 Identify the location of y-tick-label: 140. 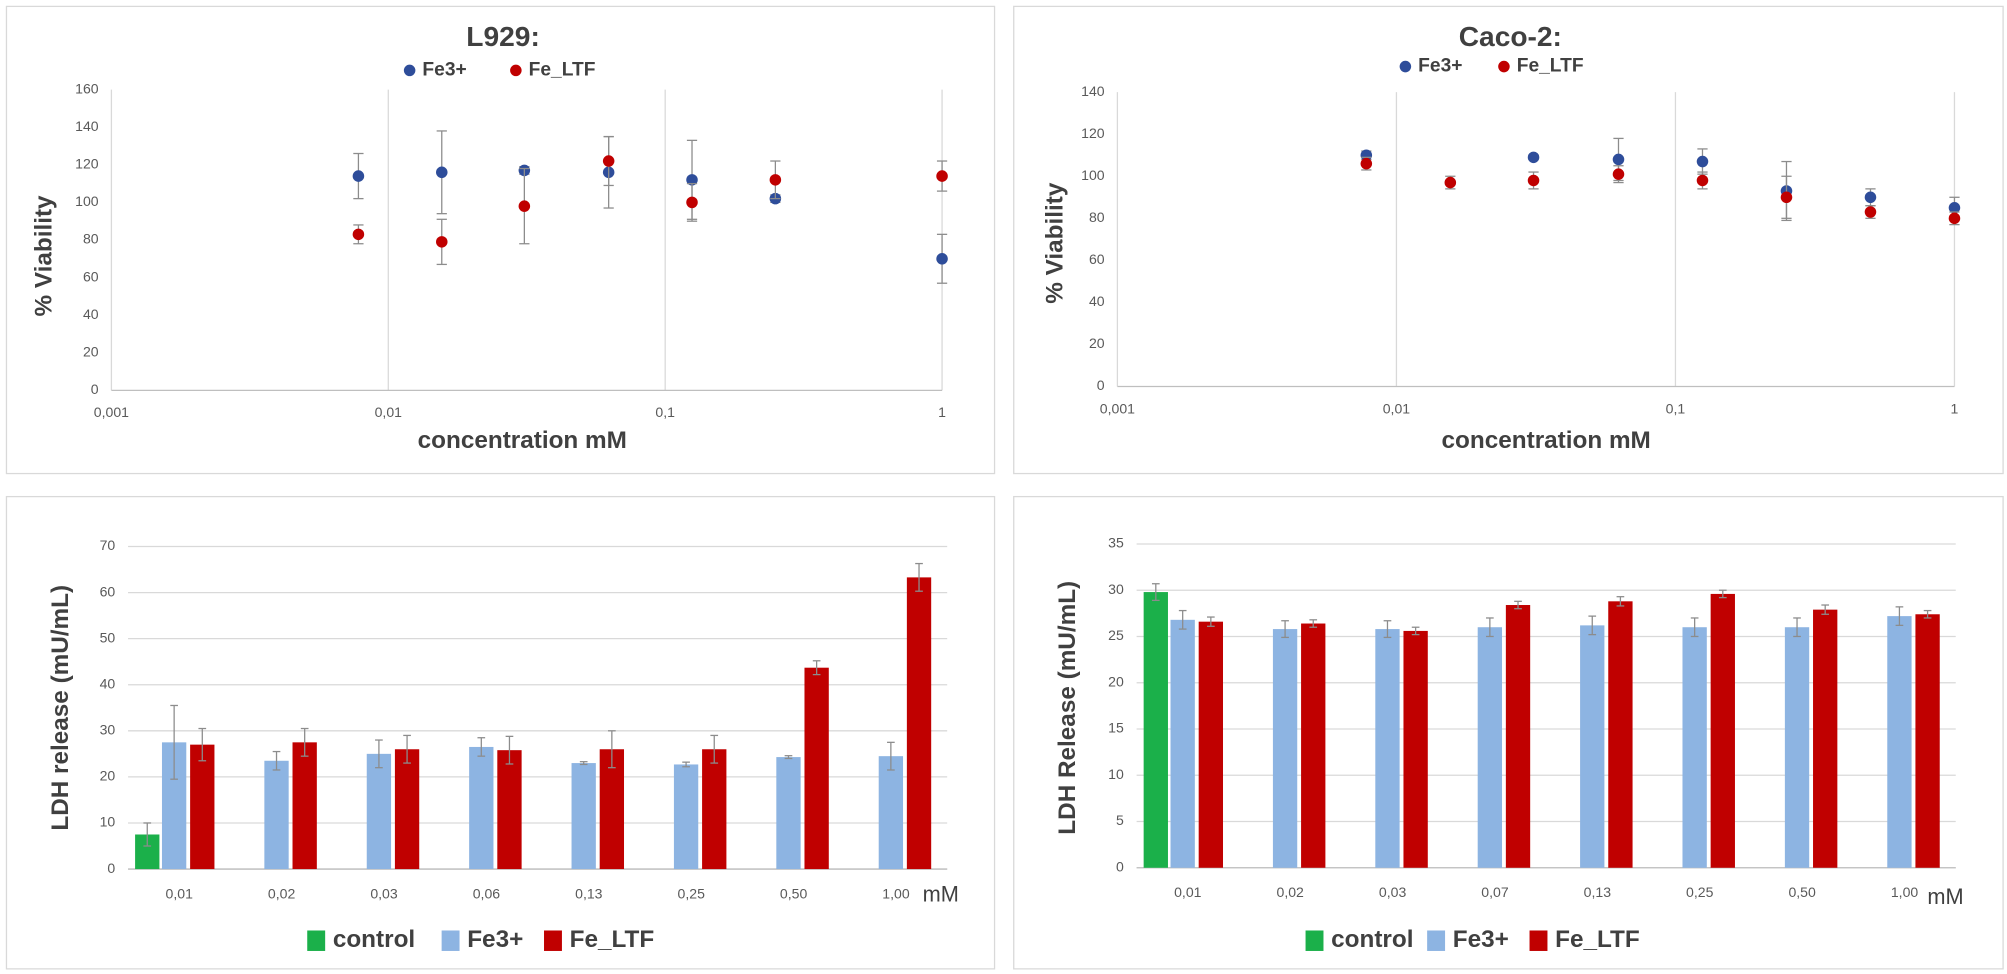
(87, 126).